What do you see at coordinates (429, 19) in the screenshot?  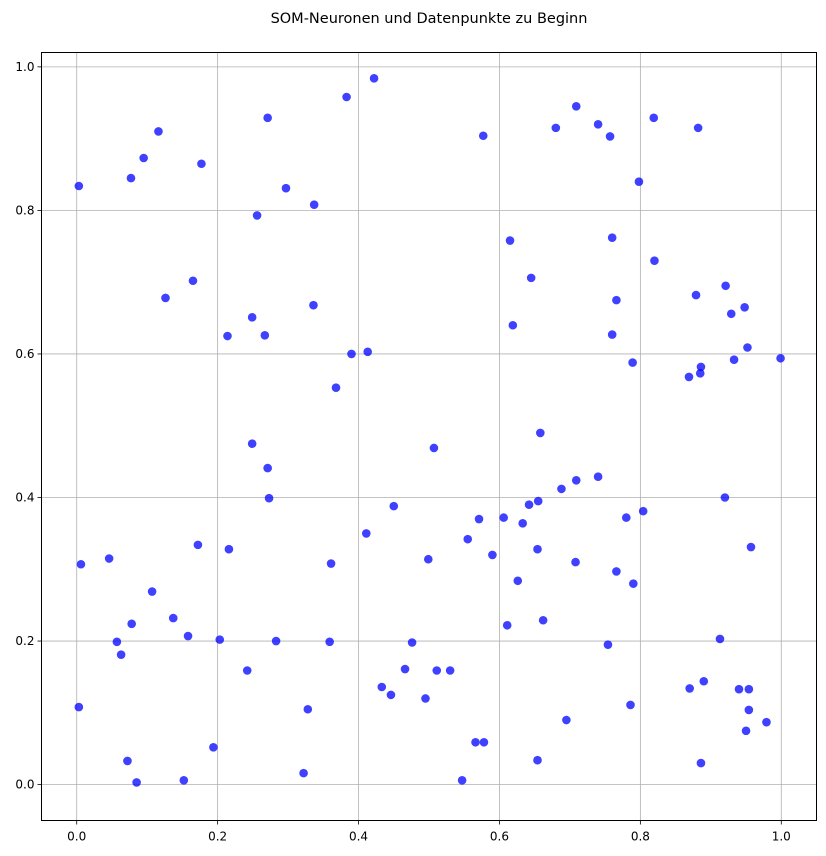 I see `chart-title: SOM-Neuronen und Datenpunkte zu Beginn` at bounding box center [429, 19].